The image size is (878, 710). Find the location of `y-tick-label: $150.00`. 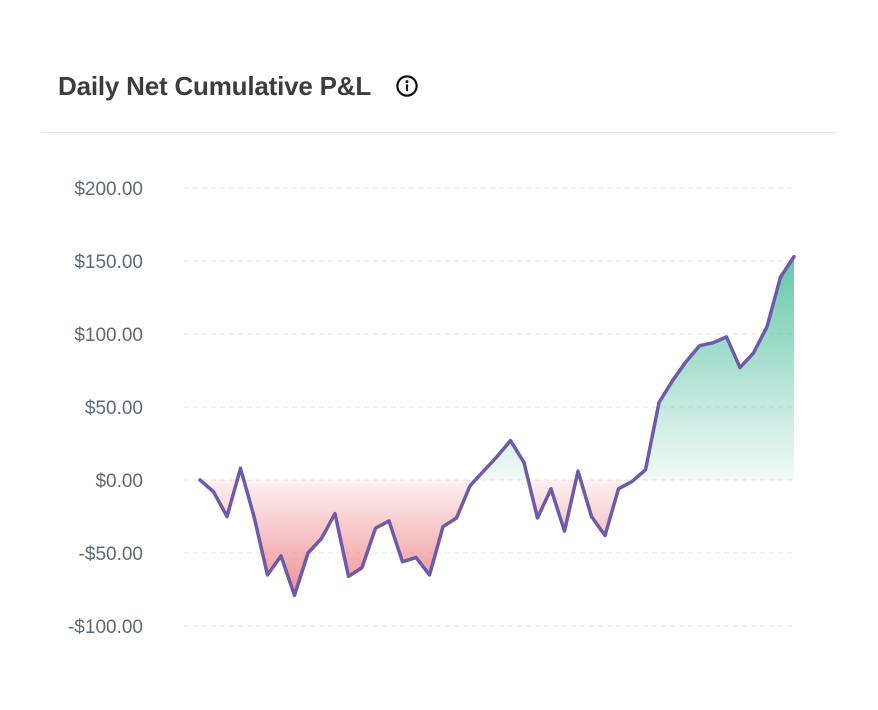

y-tick-label: $150.00 is located at coordinates (108, 262).